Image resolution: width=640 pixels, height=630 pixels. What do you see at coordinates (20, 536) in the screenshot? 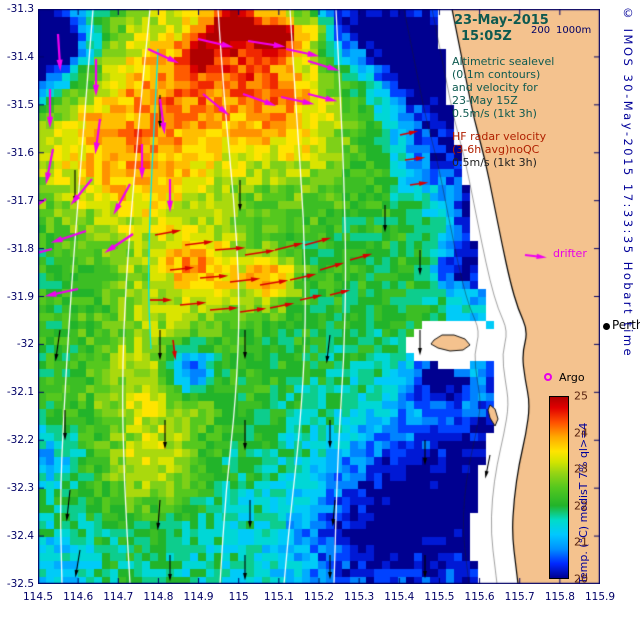
I see `y-axis-tick-label: -32.4` at bounding box center [20, 536].